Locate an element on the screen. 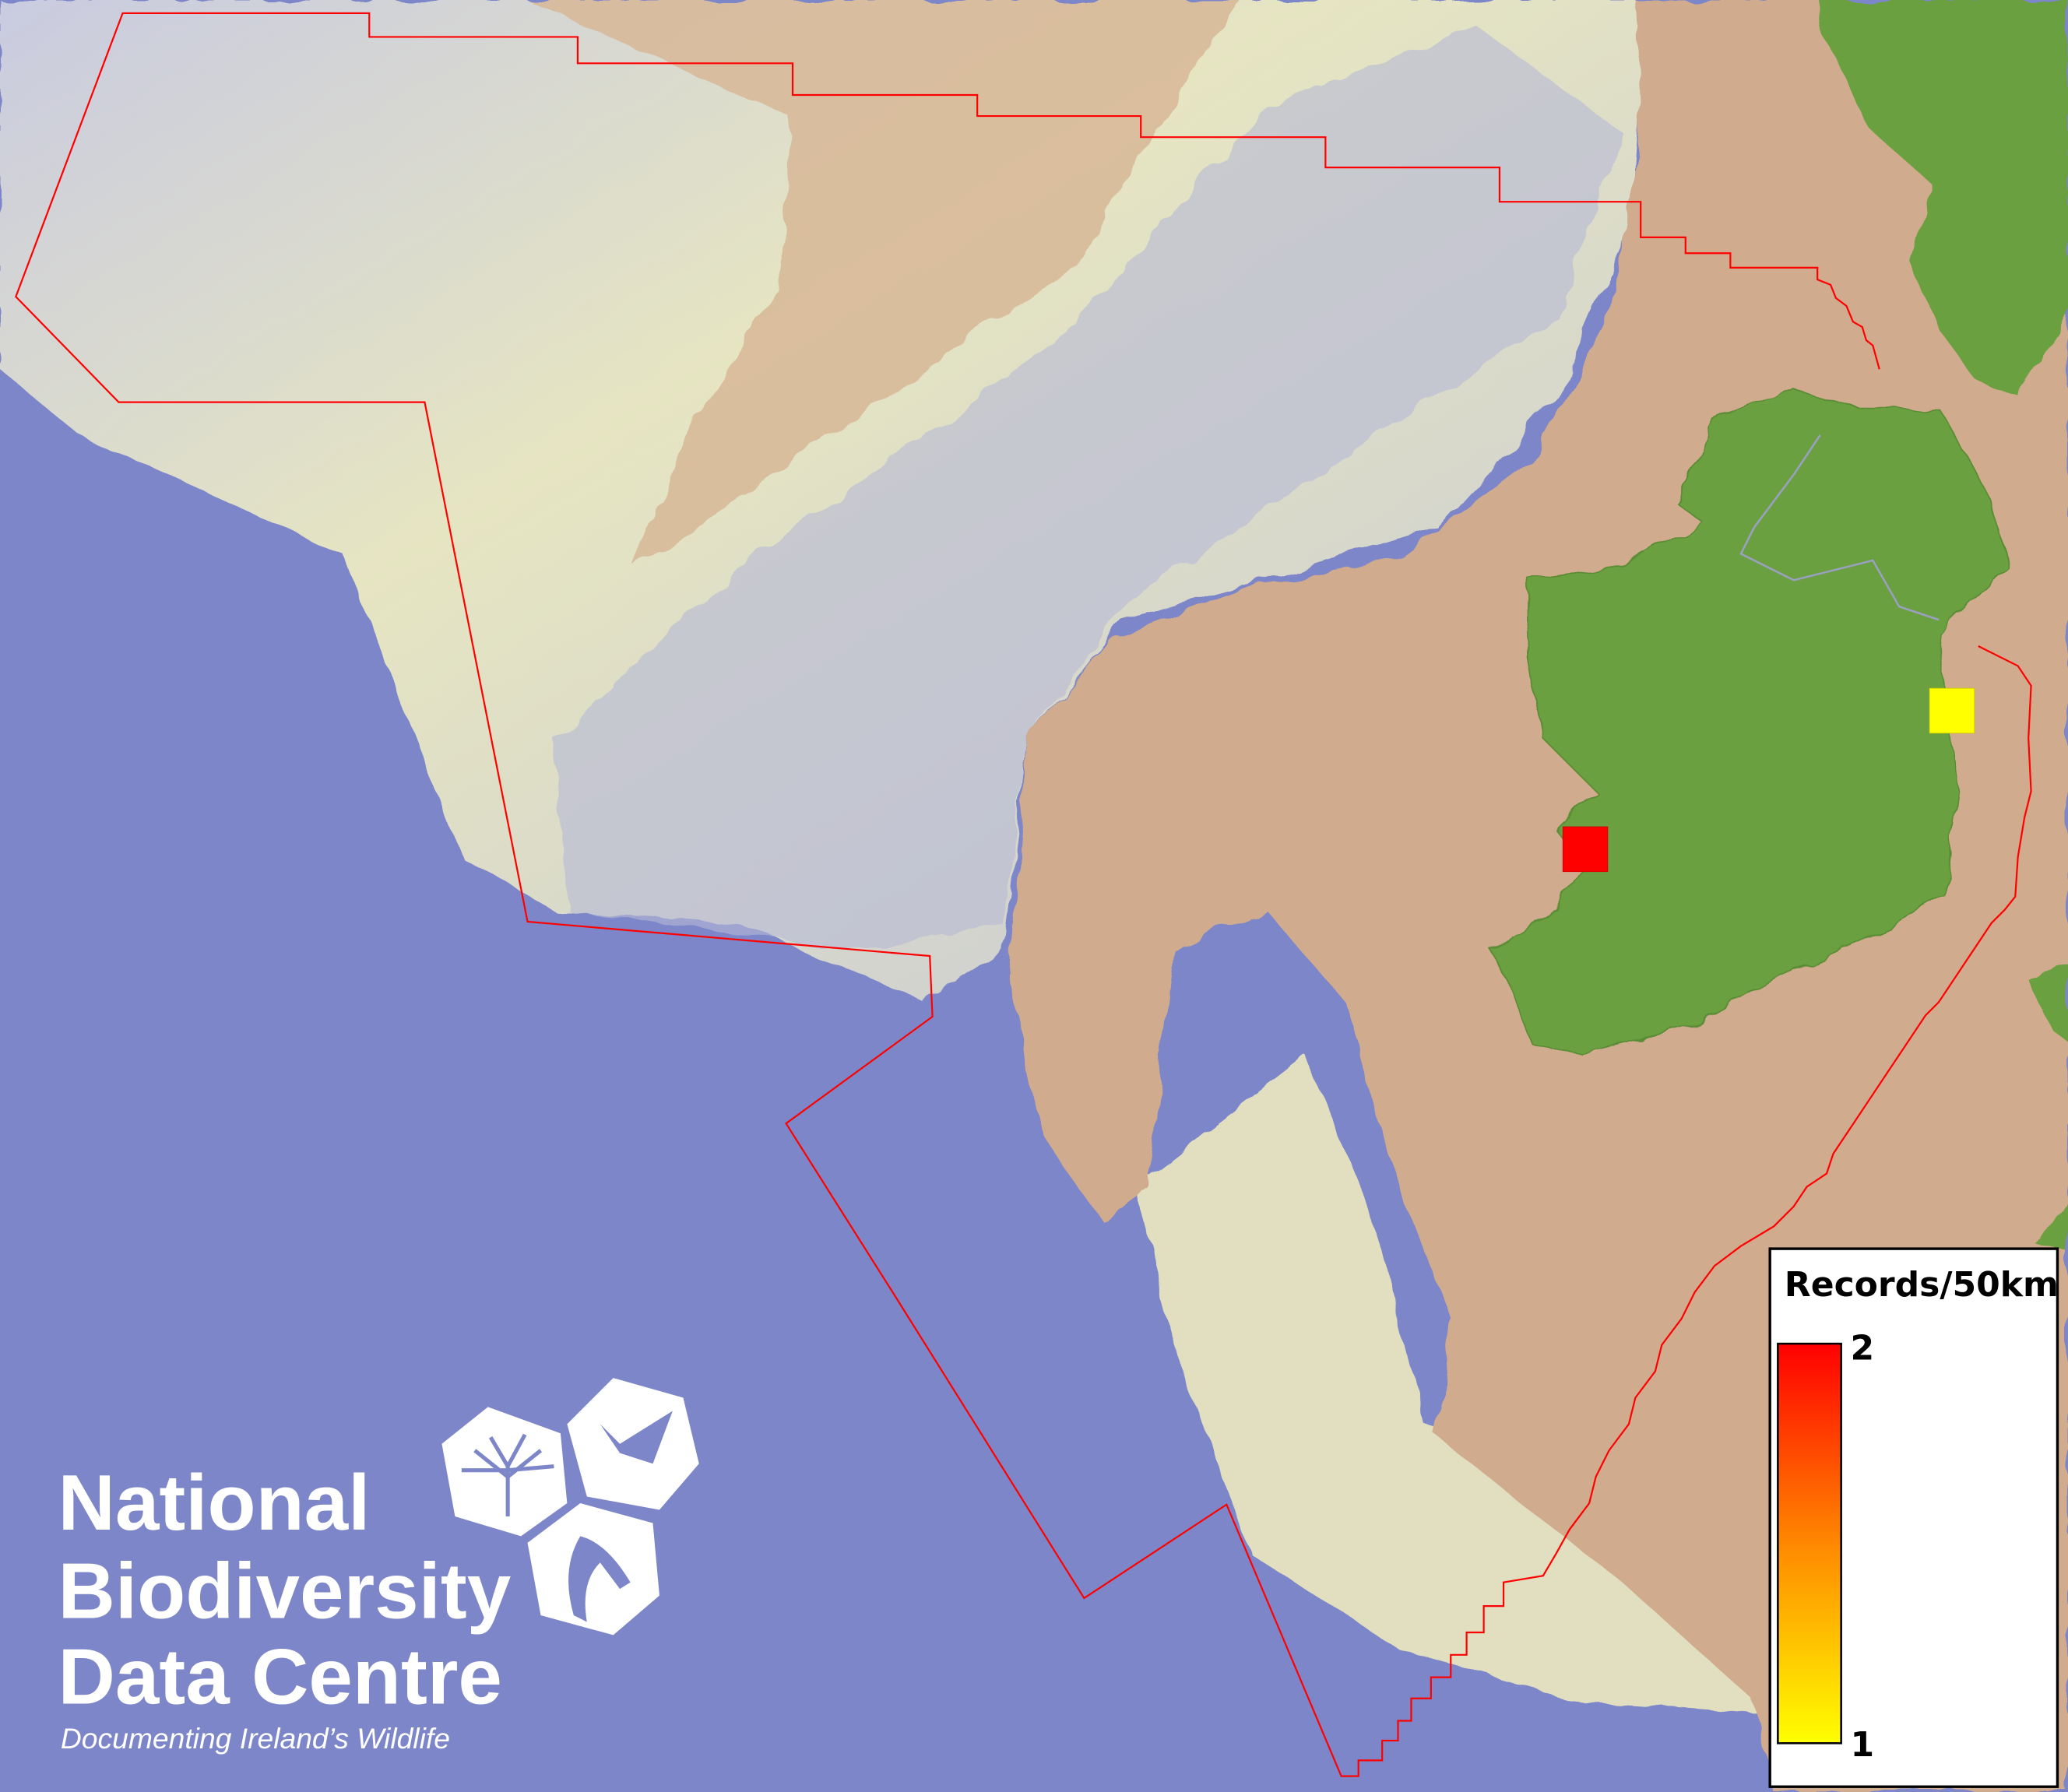  logo-tagline: Documenting Ireland’s Wildlife is located at coordinates (255, 1738).